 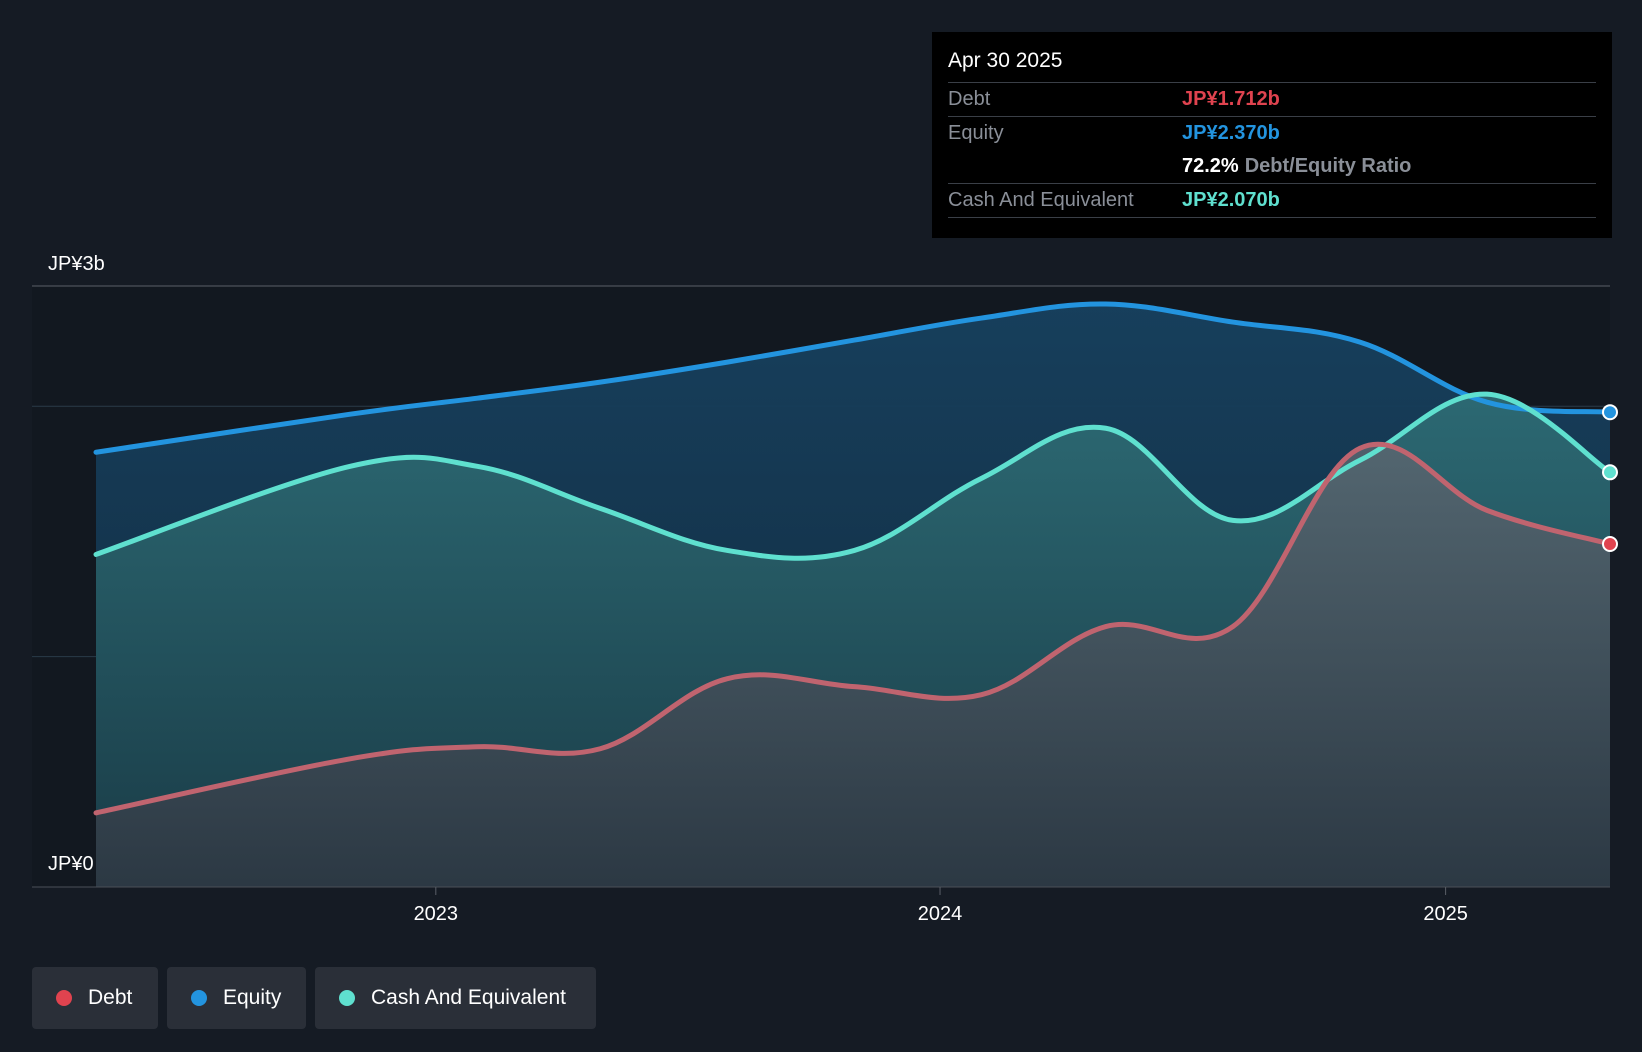 What do you see at coordinates (252, 997) in the screenshot?
I see `legend-label-equity: Equity` at bounding box center [252, 997].